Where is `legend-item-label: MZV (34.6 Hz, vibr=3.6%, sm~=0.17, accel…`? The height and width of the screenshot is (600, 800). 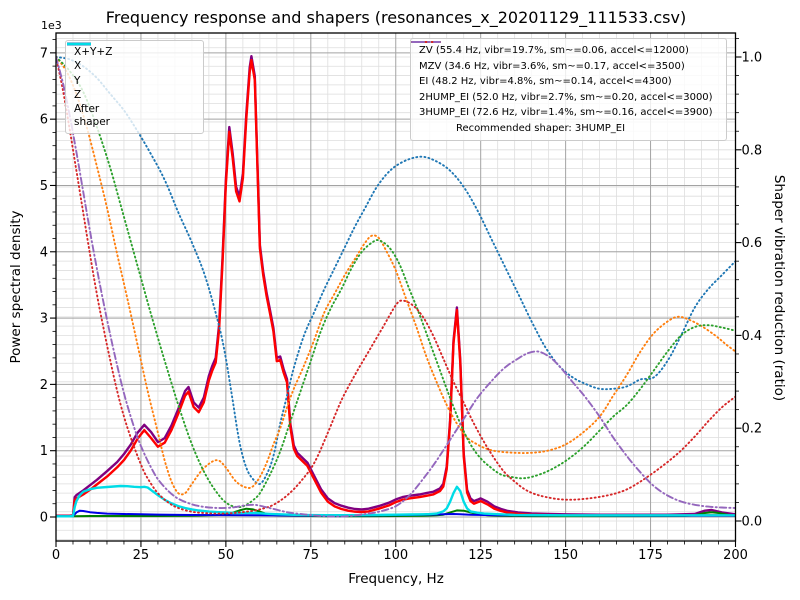
legend-item-label: MZV (34.6 Hz, vibr=3.6%, sm~=0.17, accel… is located at coordinates (552, 66).